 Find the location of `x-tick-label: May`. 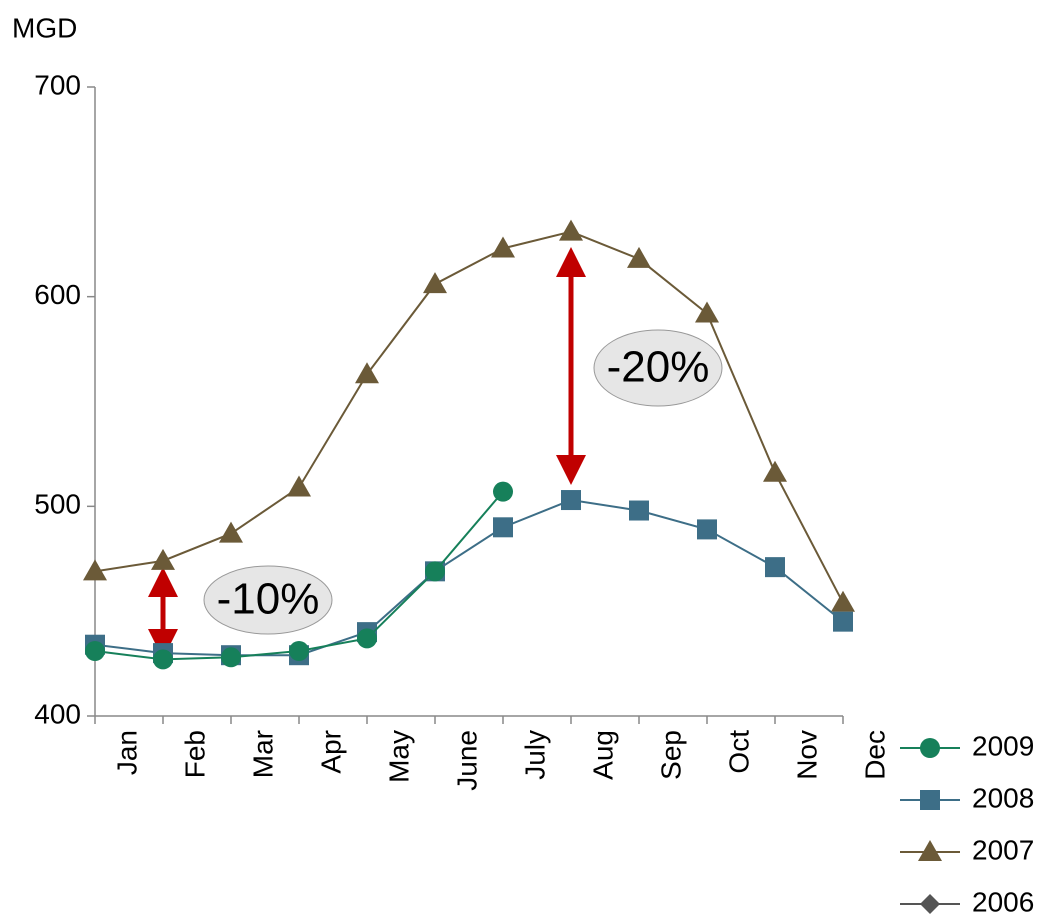

x-tick-label: May is located at coordinates (398, 756).